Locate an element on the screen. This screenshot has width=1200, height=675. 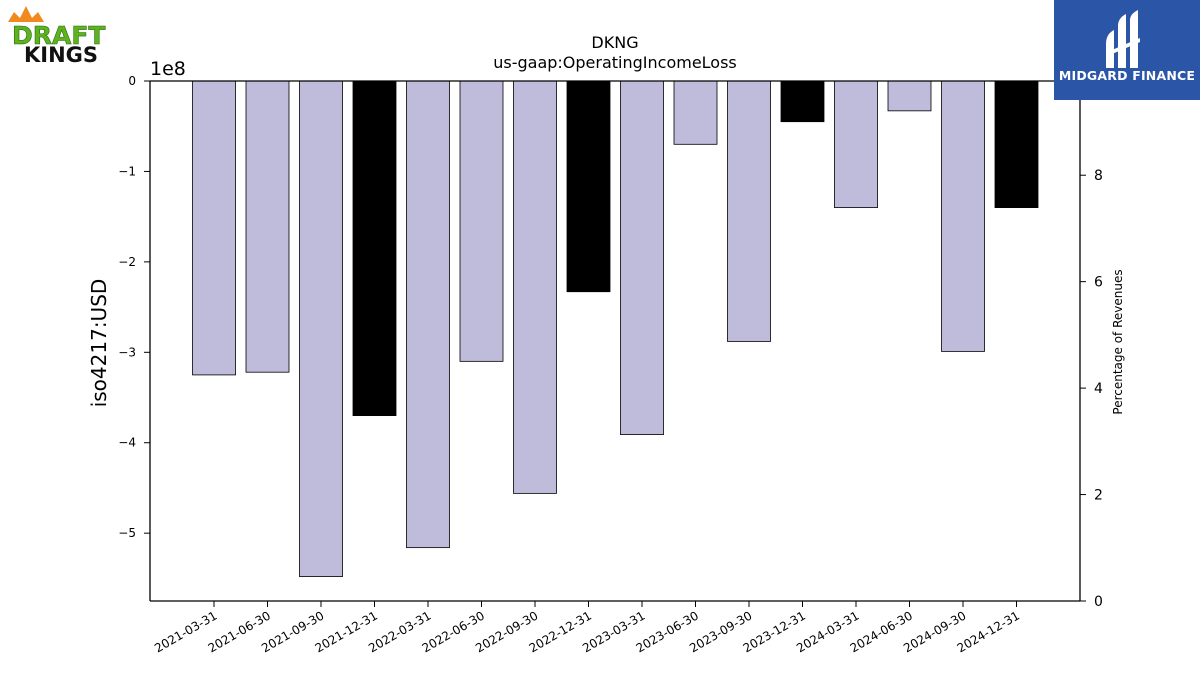
y2-axis-ticks: 0 2 4 6 8 is located at coordinates (1091, 389).